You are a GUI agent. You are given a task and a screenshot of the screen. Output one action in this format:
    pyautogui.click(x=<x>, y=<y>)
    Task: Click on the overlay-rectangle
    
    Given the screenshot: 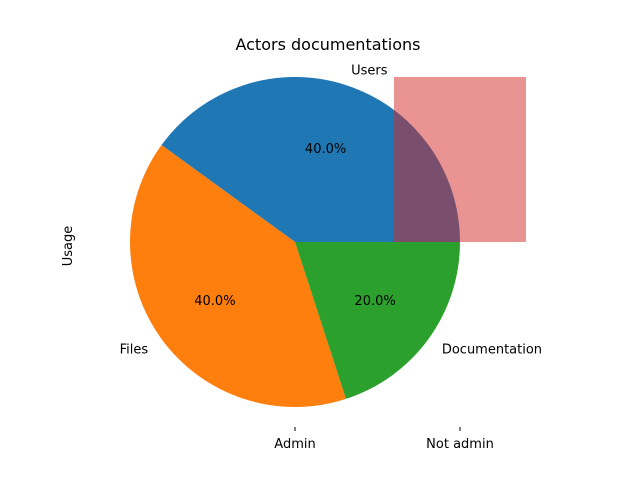 What is the action you would take?
    pyautogui.click(x=460, y=159)
    